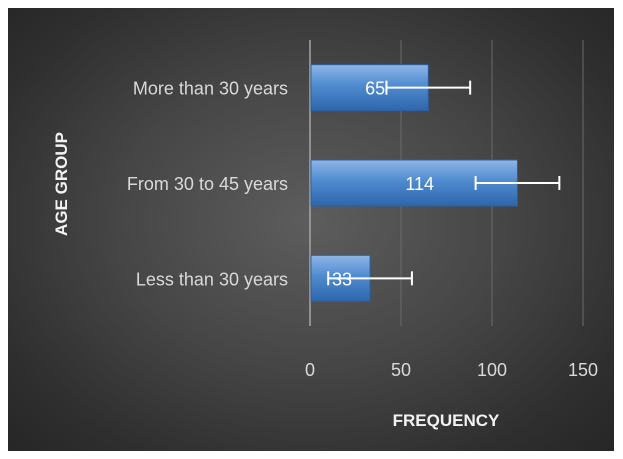 The width and height of the screenshot is (623, 459). I want to click on y-axis-title: AGE GROUP, so click(61, 184).